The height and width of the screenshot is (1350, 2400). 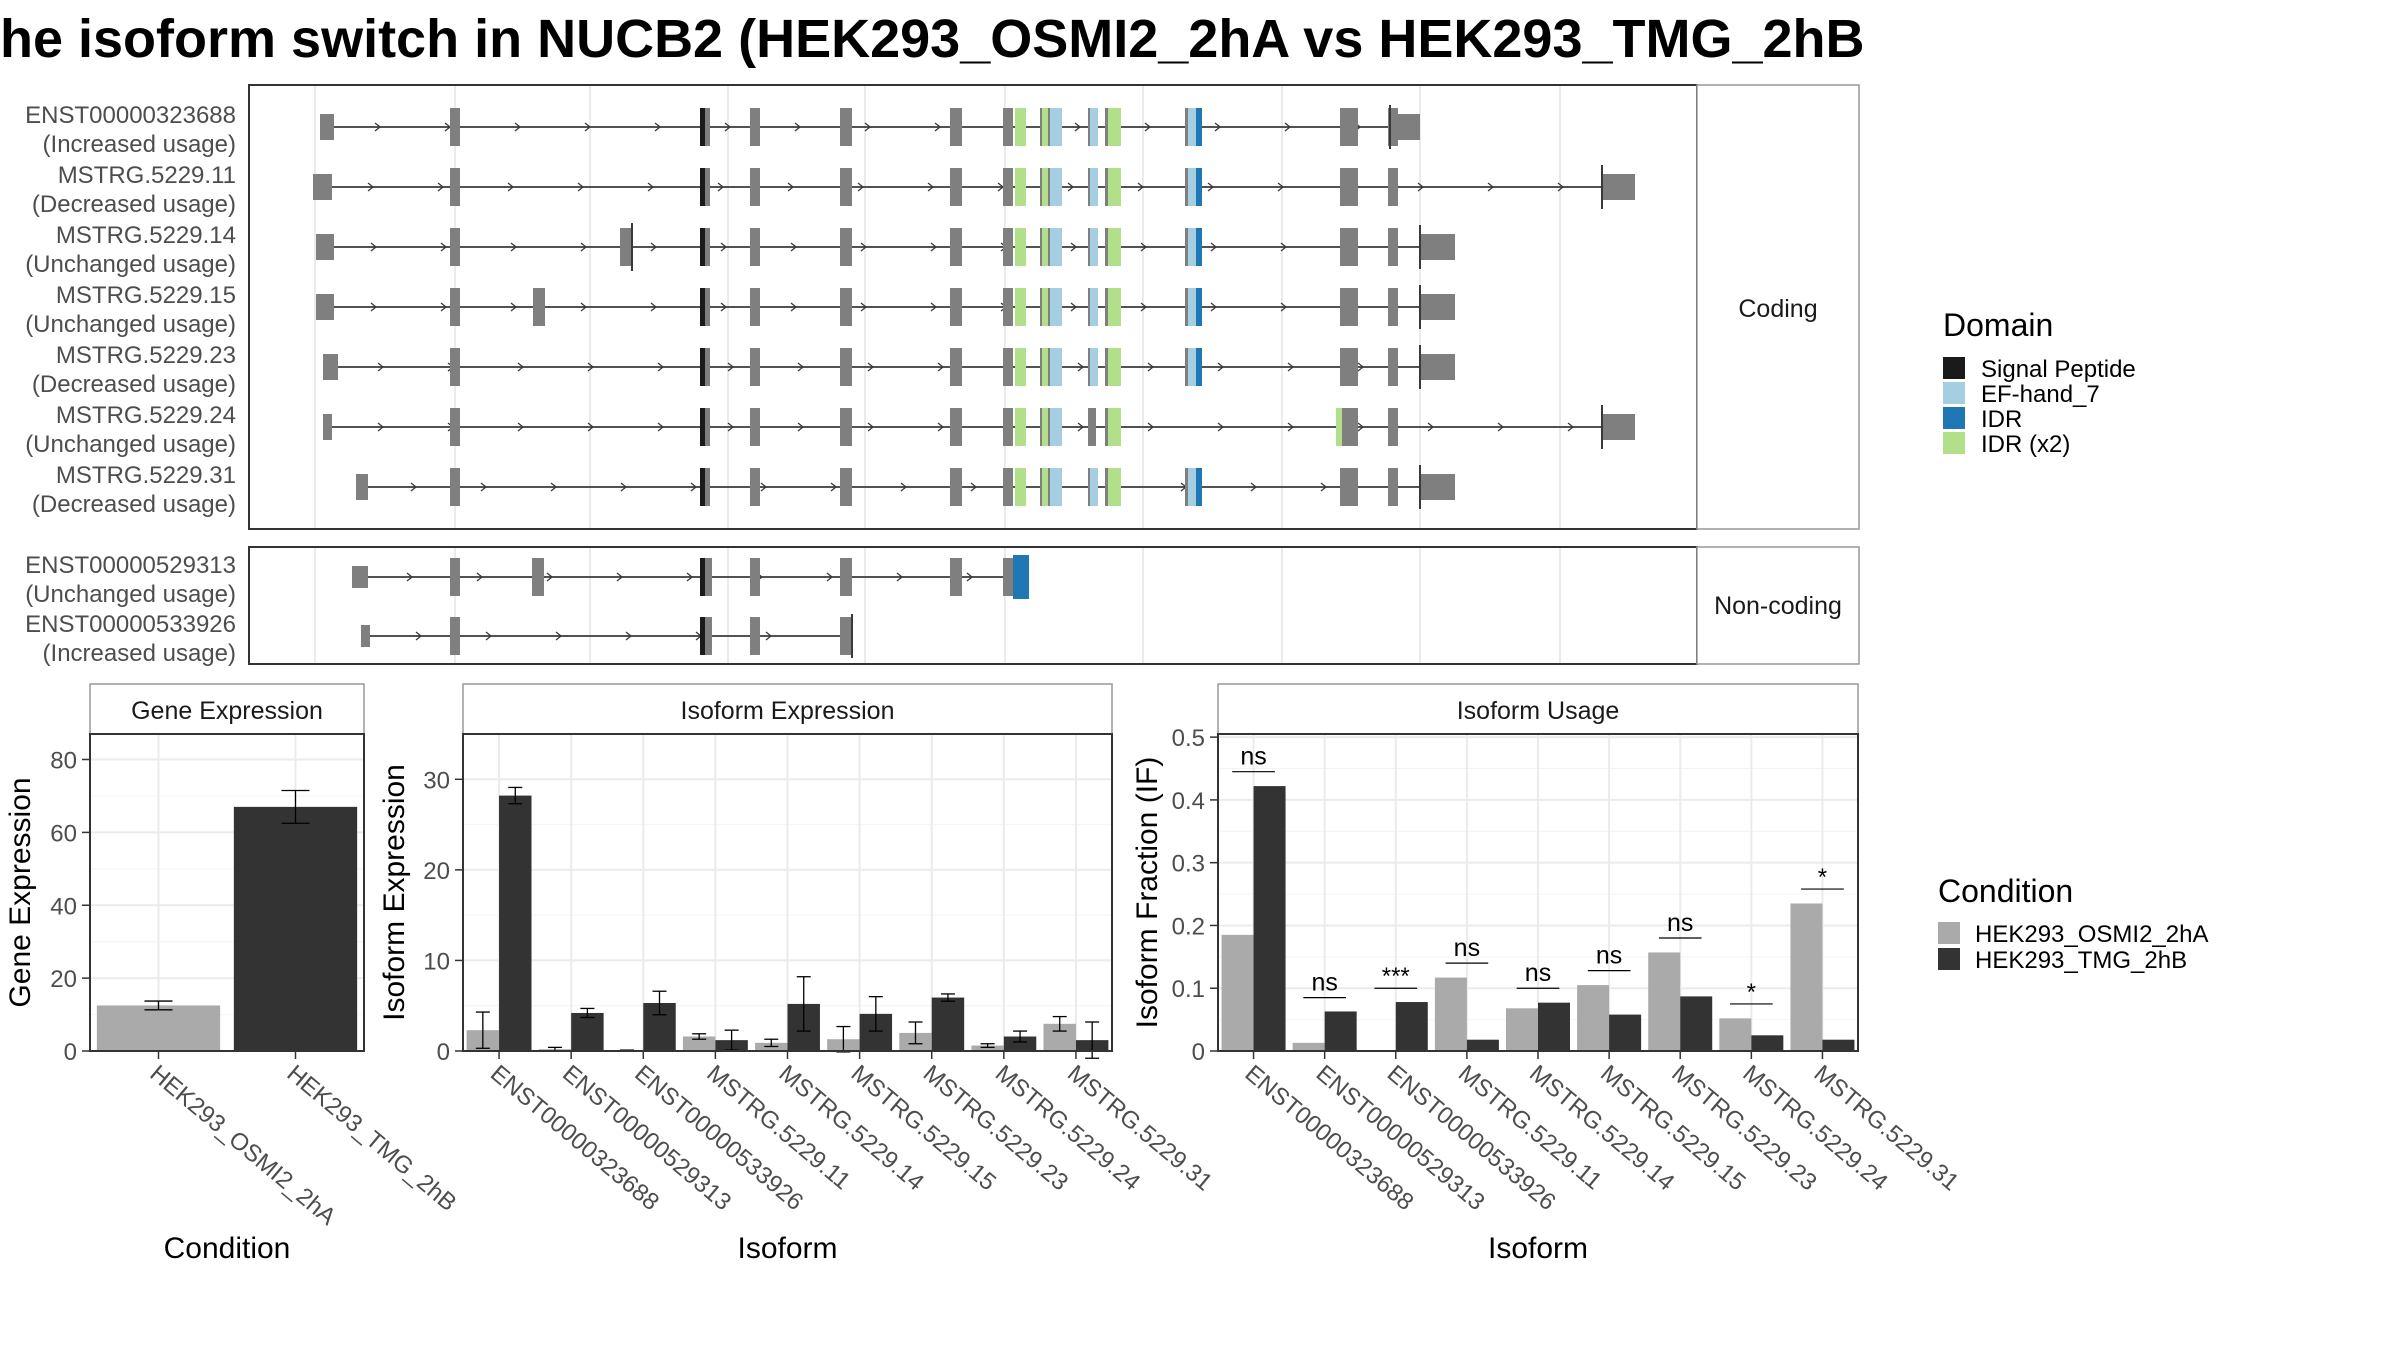 I want to click on transcript-name: ENST00000533926, so click(x=130, y=624).